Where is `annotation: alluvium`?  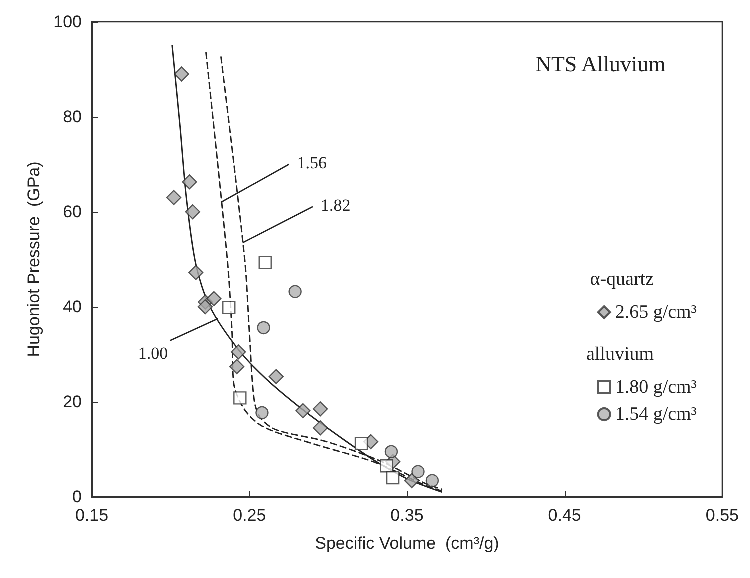
annotation: alluvium is located at coordinates (620, 354).